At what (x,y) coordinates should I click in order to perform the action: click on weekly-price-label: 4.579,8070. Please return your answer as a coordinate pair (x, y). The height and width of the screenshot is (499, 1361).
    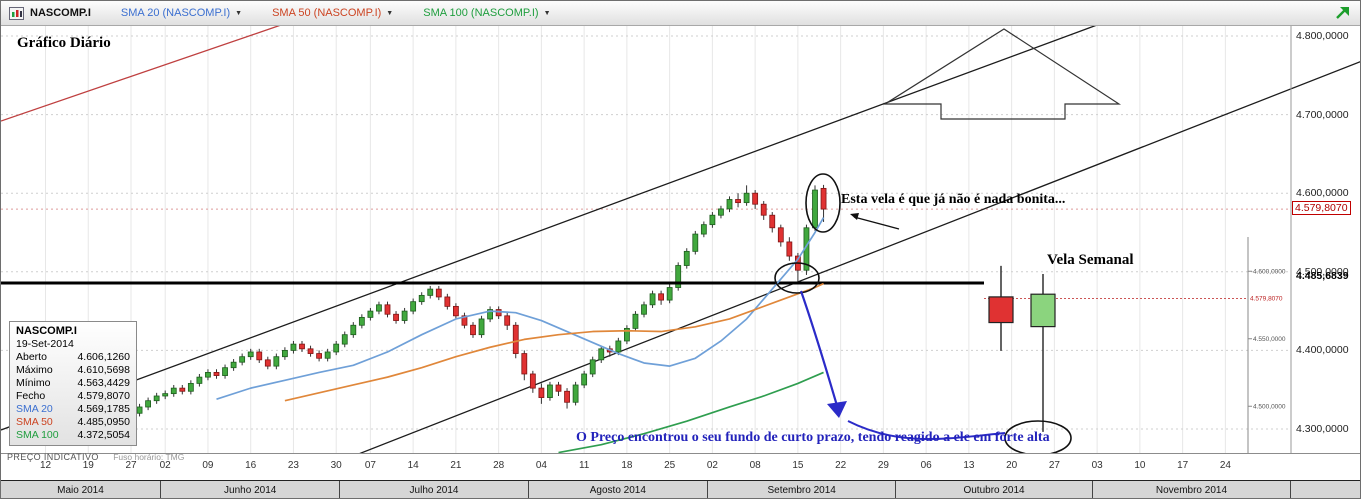
    Looking at the image, I should click on (1266, 299).